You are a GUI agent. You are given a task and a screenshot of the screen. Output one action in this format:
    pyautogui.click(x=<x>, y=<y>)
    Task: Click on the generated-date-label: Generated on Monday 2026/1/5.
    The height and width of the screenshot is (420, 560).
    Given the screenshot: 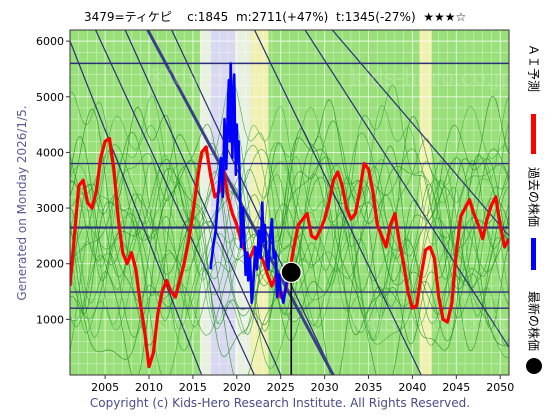 What is the action you would take?
    pyautogui.click(x=22, y=202)
    